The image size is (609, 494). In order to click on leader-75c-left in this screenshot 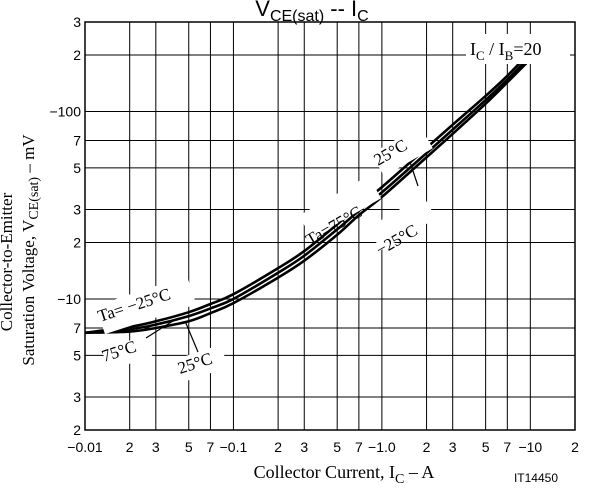, I will do `click(161, 328)`.